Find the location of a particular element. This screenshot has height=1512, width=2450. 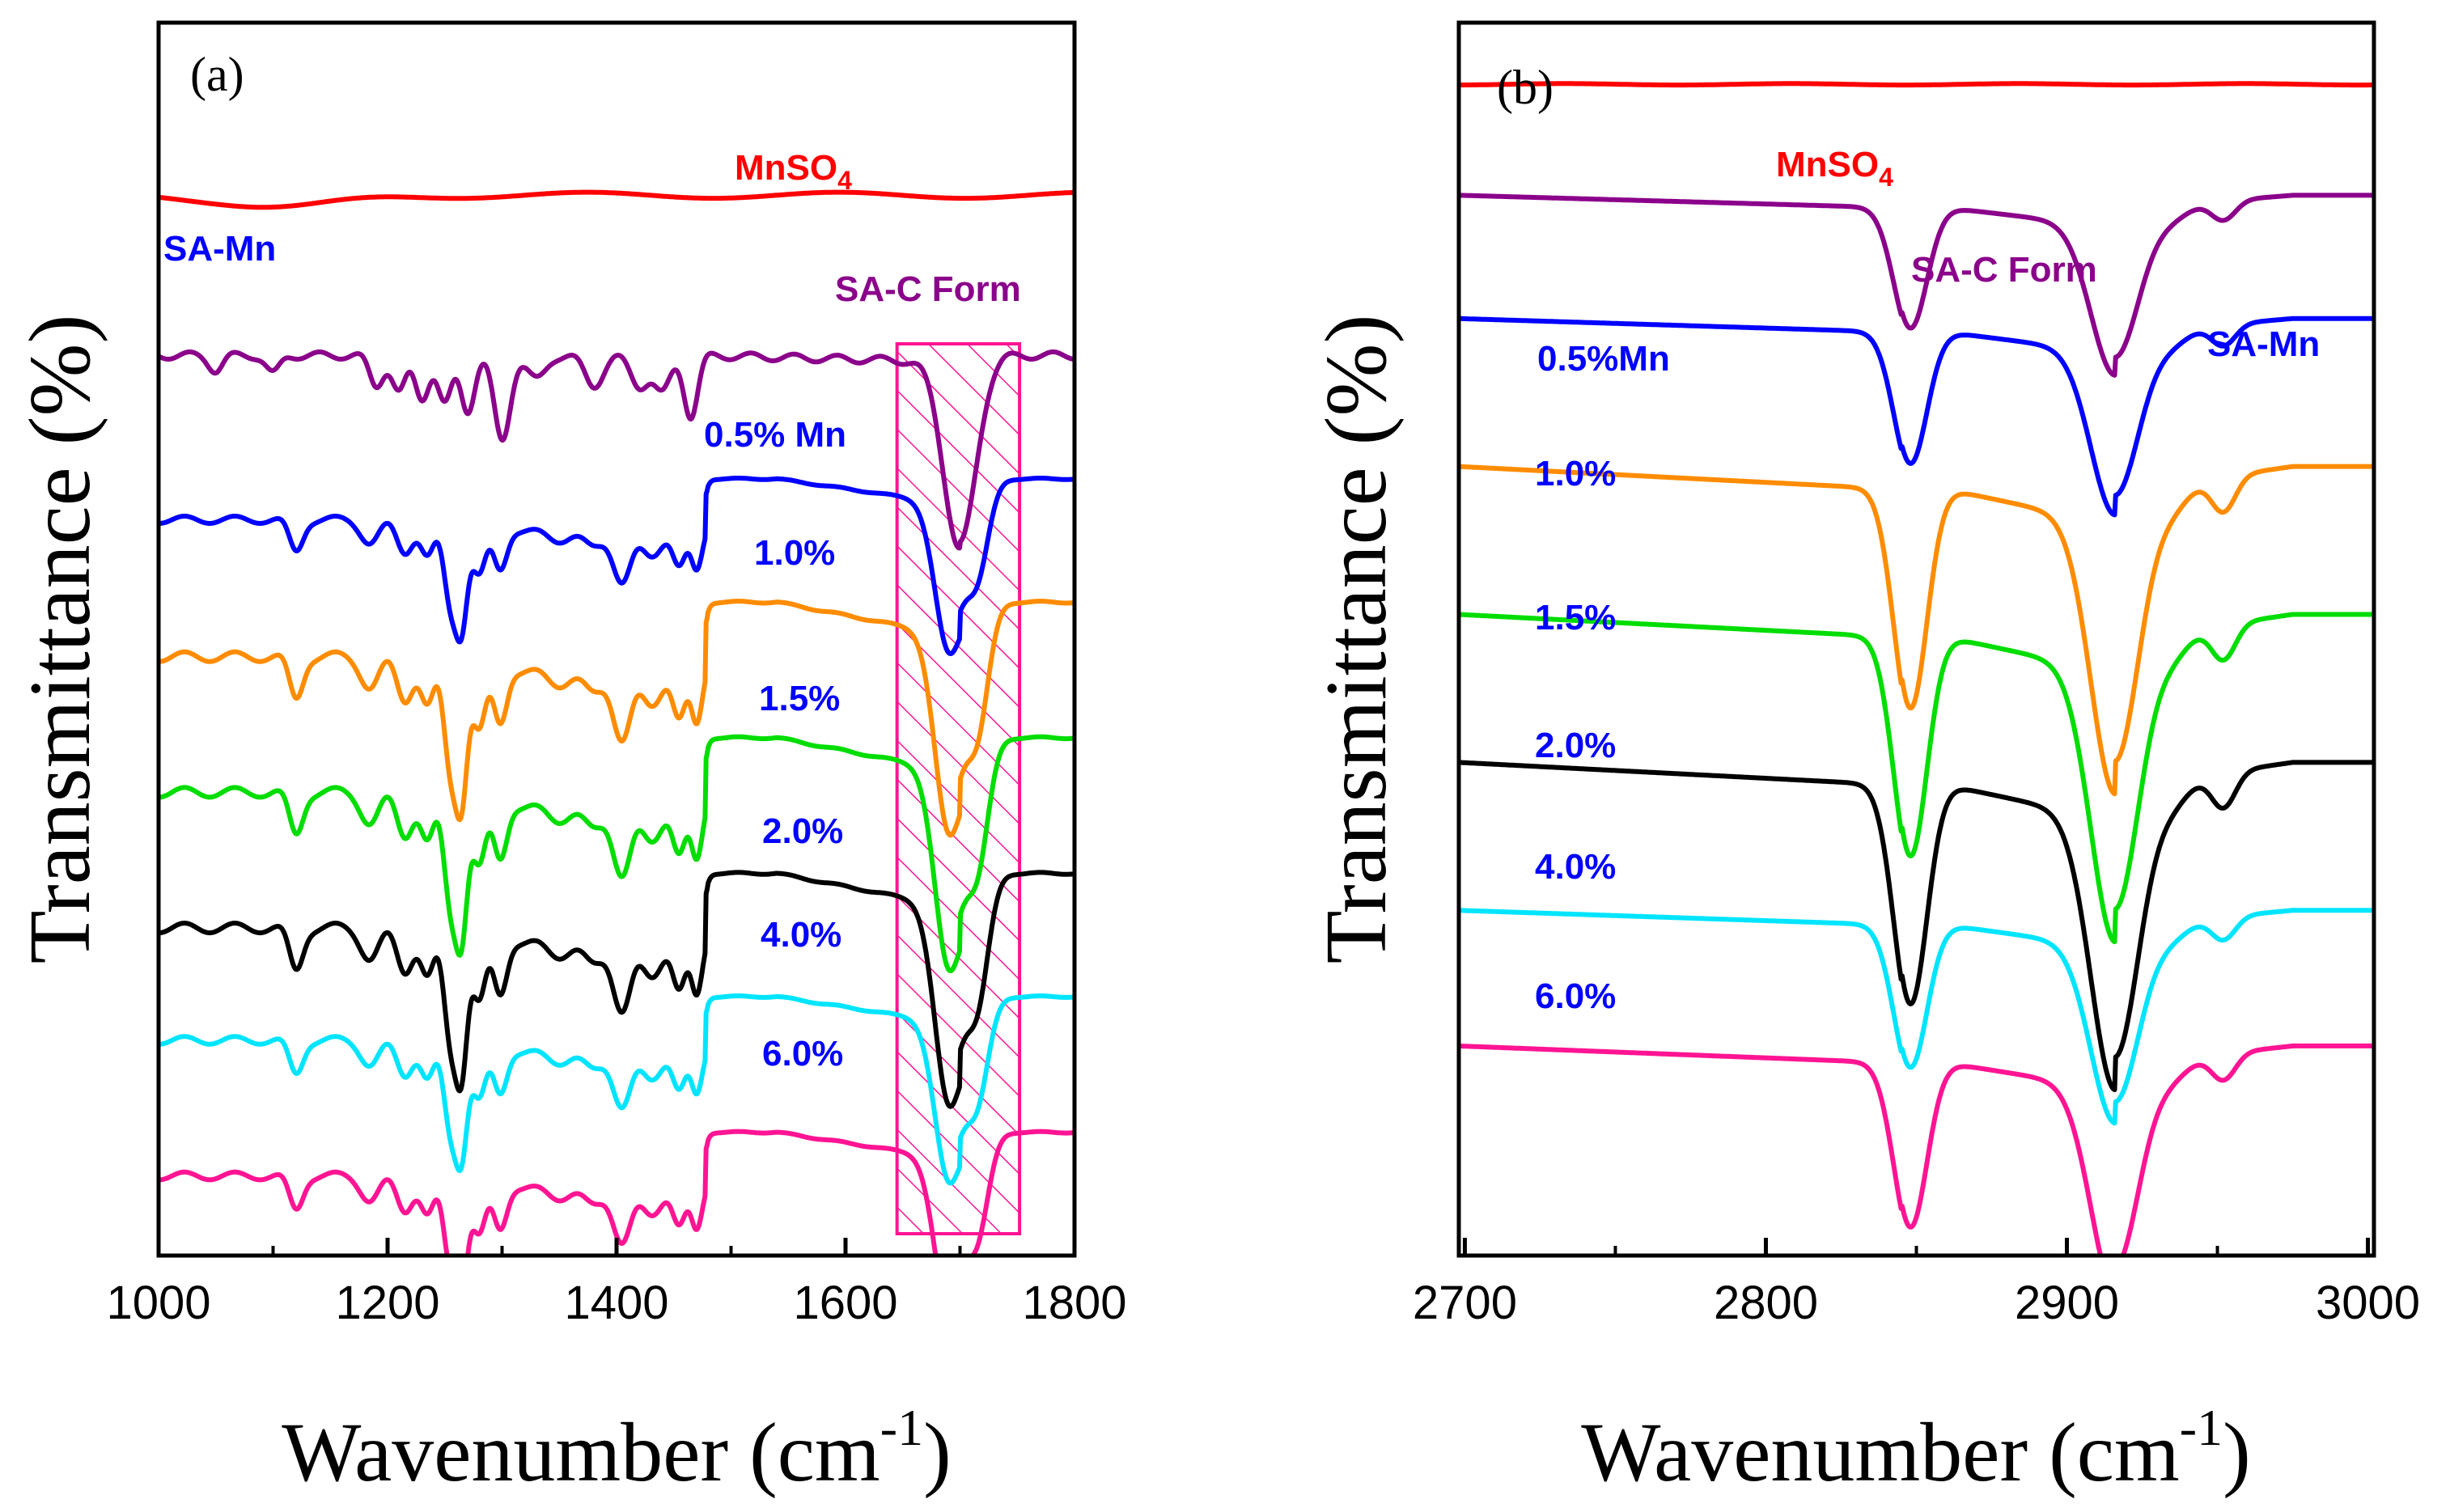

panel-b-xlabel-close: ) is located at coordinates (2237, 1452).